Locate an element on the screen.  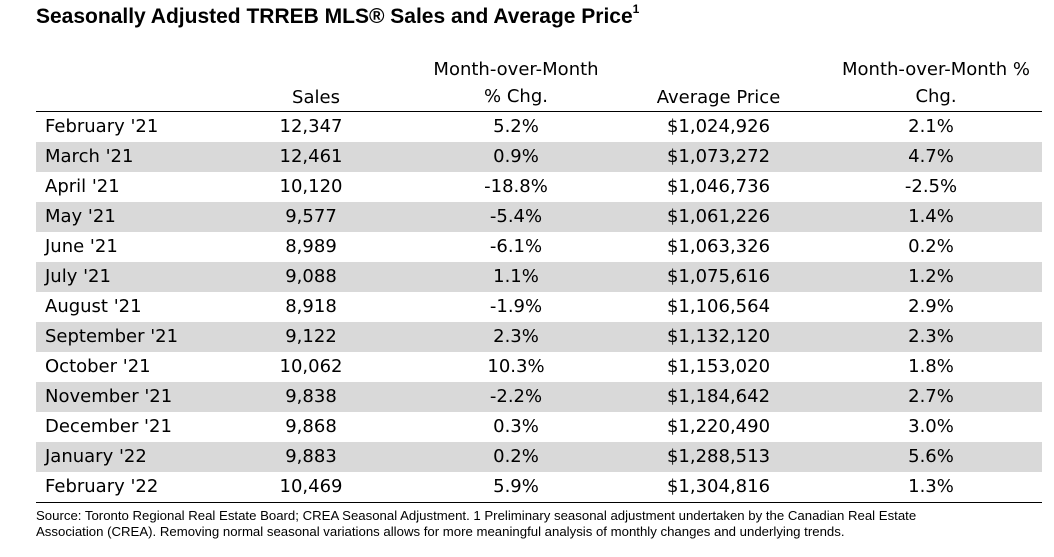
cell-sales-mom-chg: -18.8% is located at coordinates (516, 186).